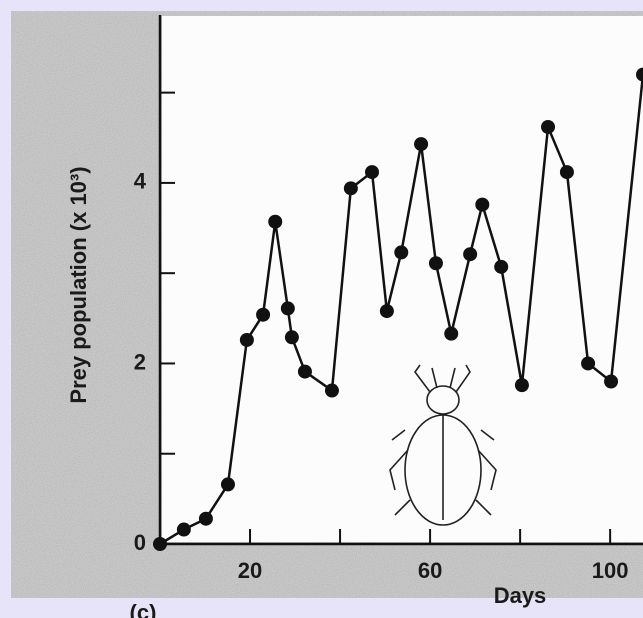 This screenshot has height=618, width=643. What do you see at coordinates (430, 570) in the screenshot?
I see `x-tick-label: 60` at bounding box center [430, 570].